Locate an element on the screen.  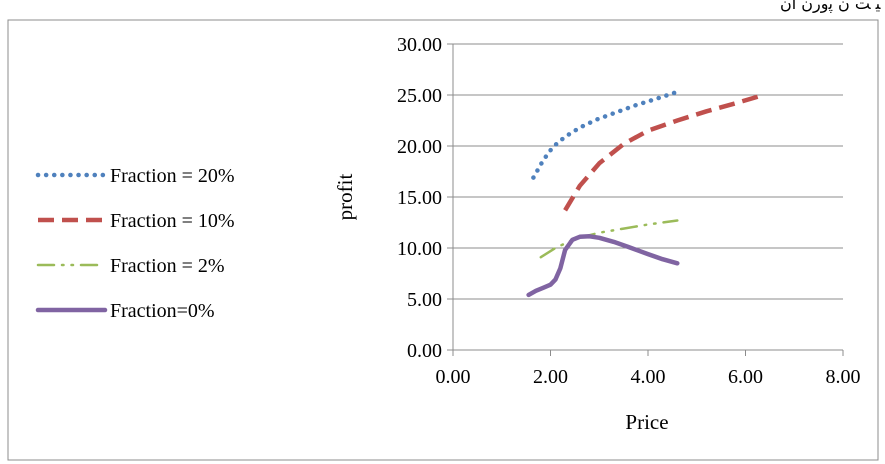
x-tick-label: 6.00 is located at coordinates (745, 377).